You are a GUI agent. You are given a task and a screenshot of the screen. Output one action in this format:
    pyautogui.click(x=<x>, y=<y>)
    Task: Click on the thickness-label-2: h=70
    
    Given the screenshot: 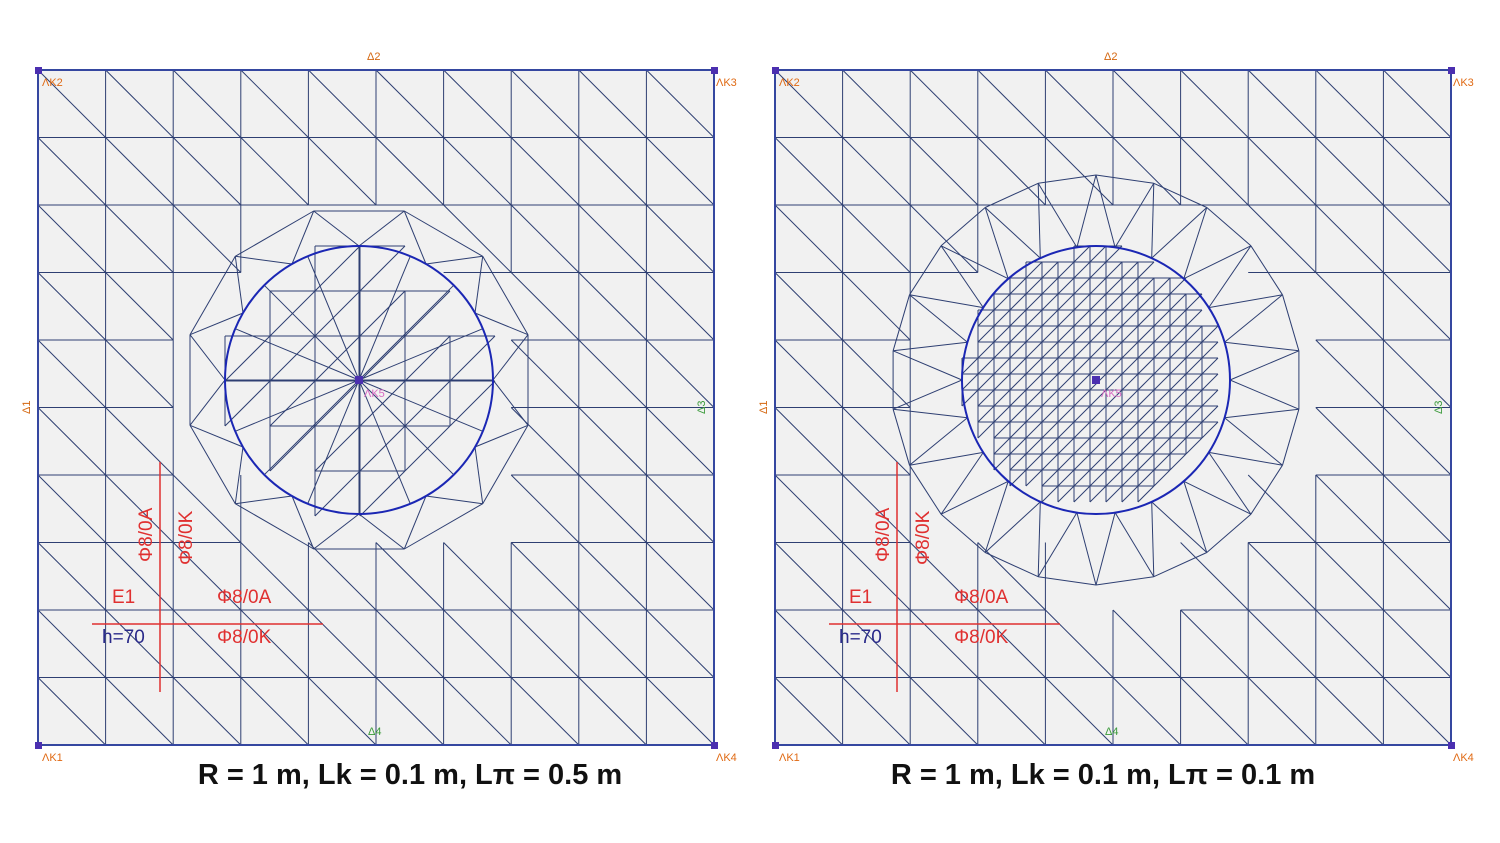 What is the action you would take?
    pyautogui.click(x=860, y=637)
    